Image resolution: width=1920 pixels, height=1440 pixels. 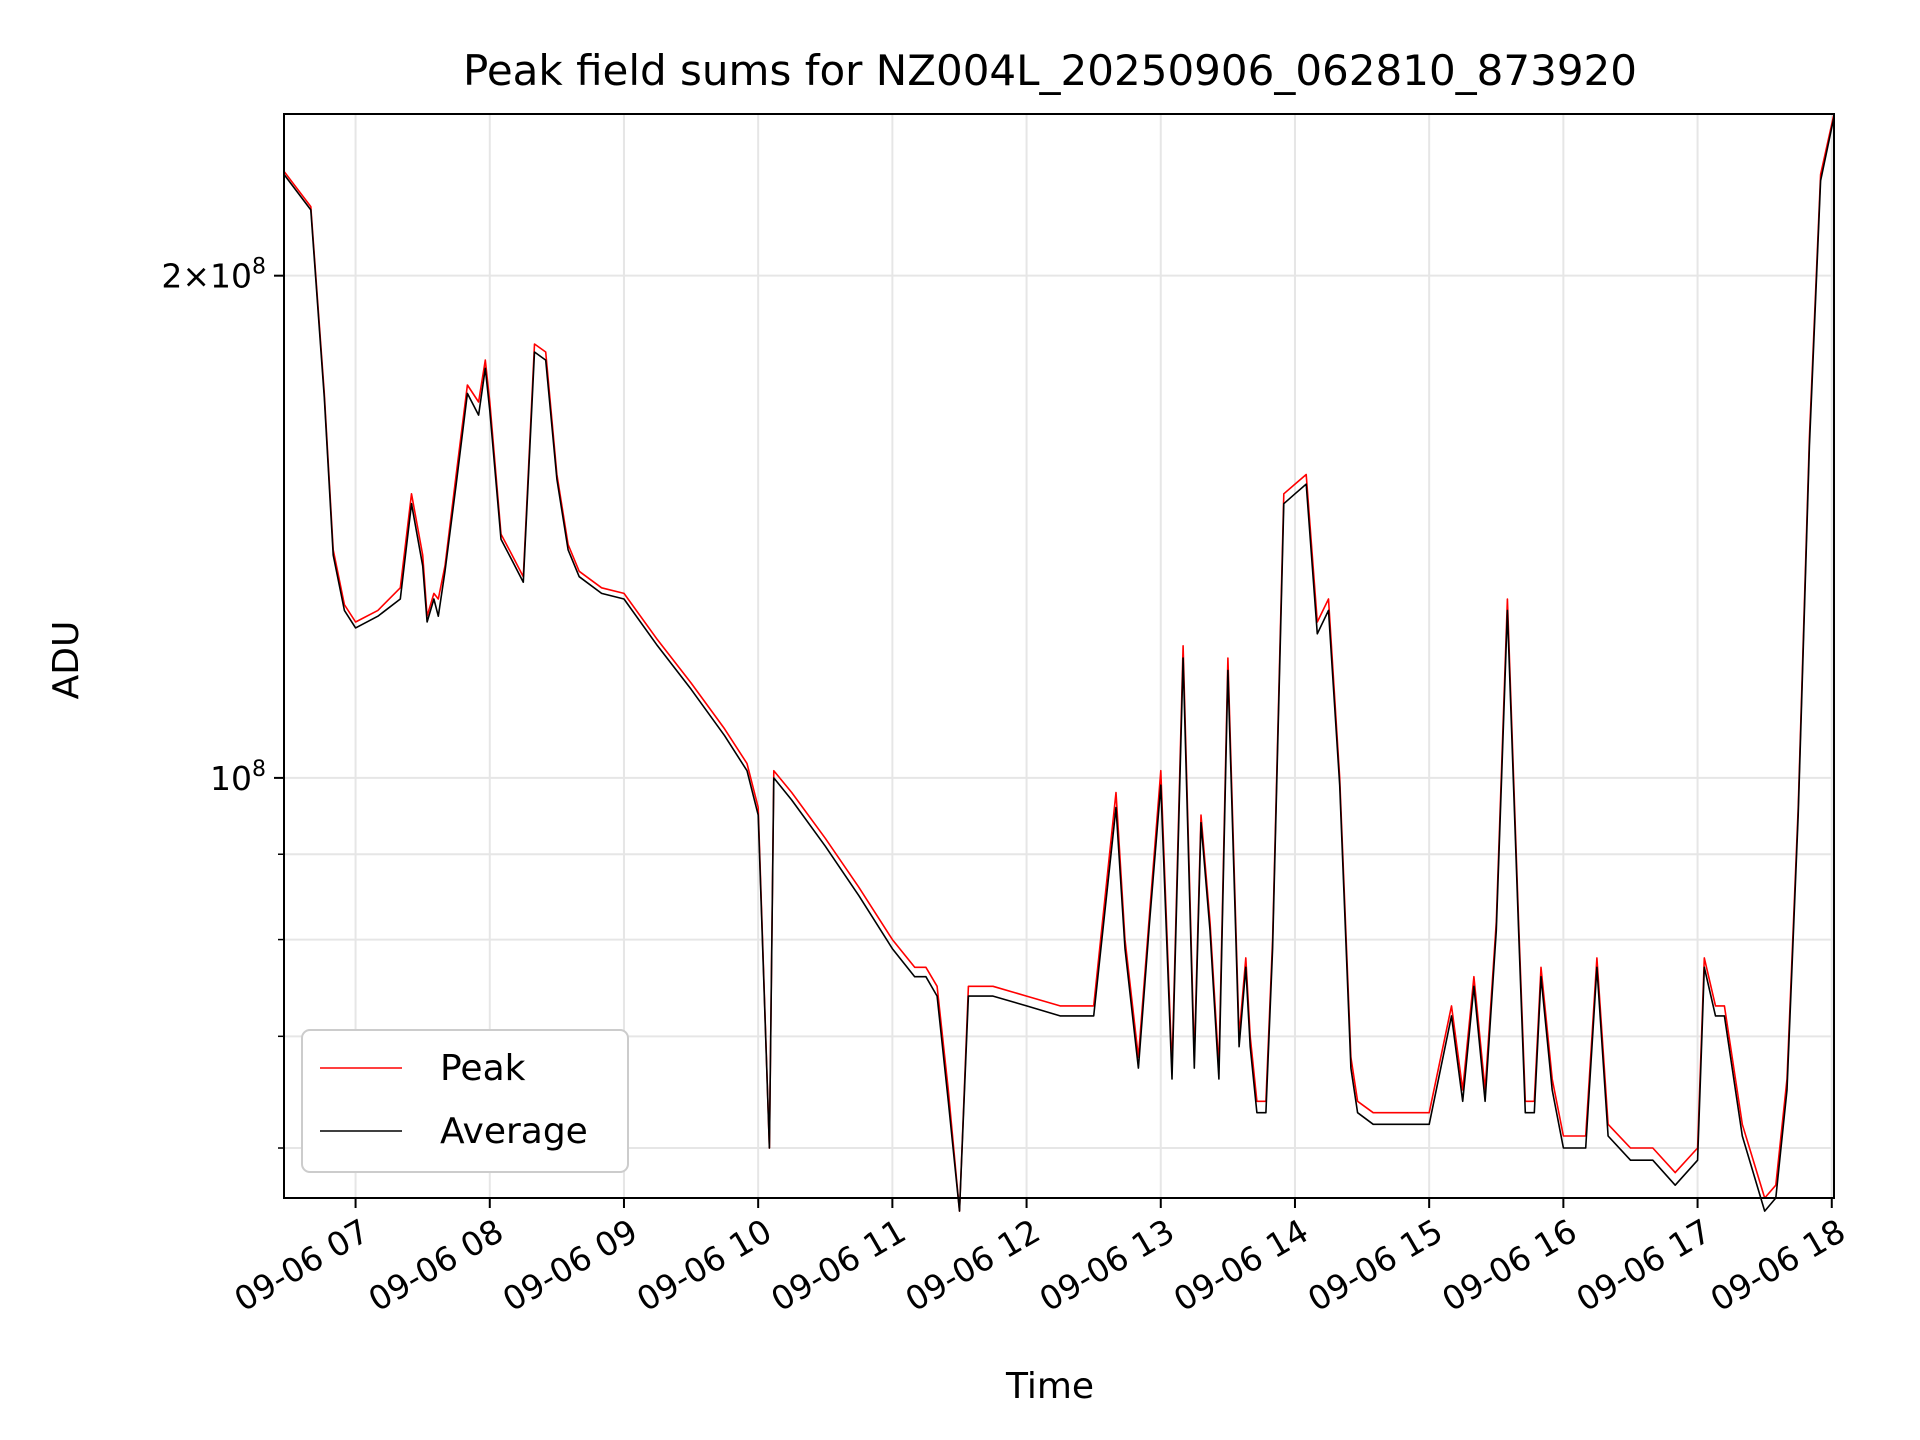 What do you see at coordinates (483, 1068) in the screenshot?
I see `legend-label-peak: Peak` at bounding box center [483, 1068].